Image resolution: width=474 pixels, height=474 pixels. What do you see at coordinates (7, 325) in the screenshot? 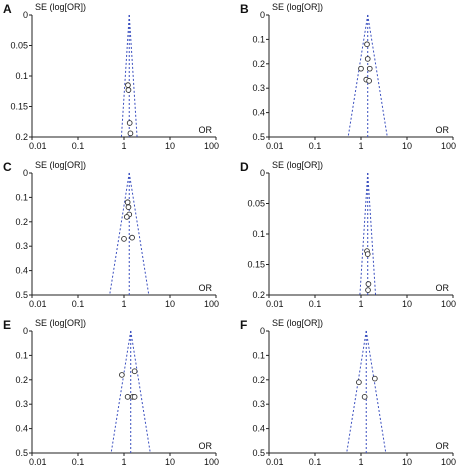
I see `panel-label: E` at bounding box center [7, 325].